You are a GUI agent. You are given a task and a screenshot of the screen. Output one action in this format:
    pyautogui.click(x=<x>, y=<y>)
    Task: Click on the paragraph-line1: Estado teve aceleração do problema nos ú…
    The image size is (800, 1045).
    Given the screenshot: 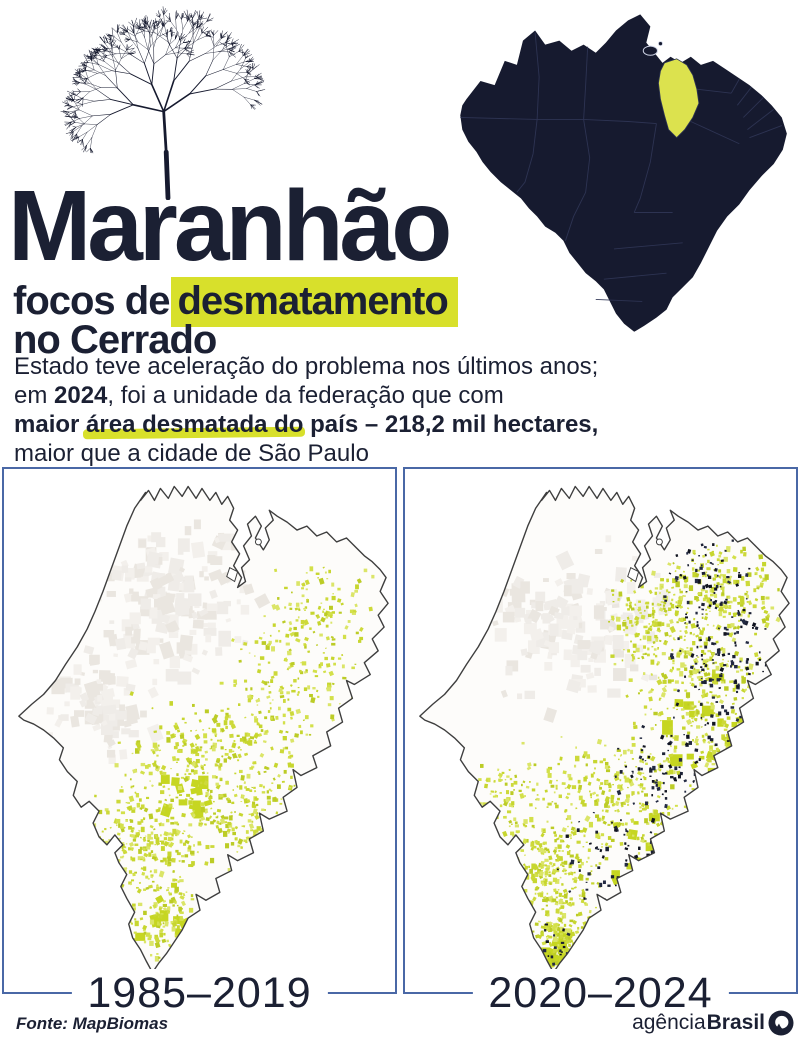 What is the action you would take?
    pyautogui.click(x=306, y=366)
    